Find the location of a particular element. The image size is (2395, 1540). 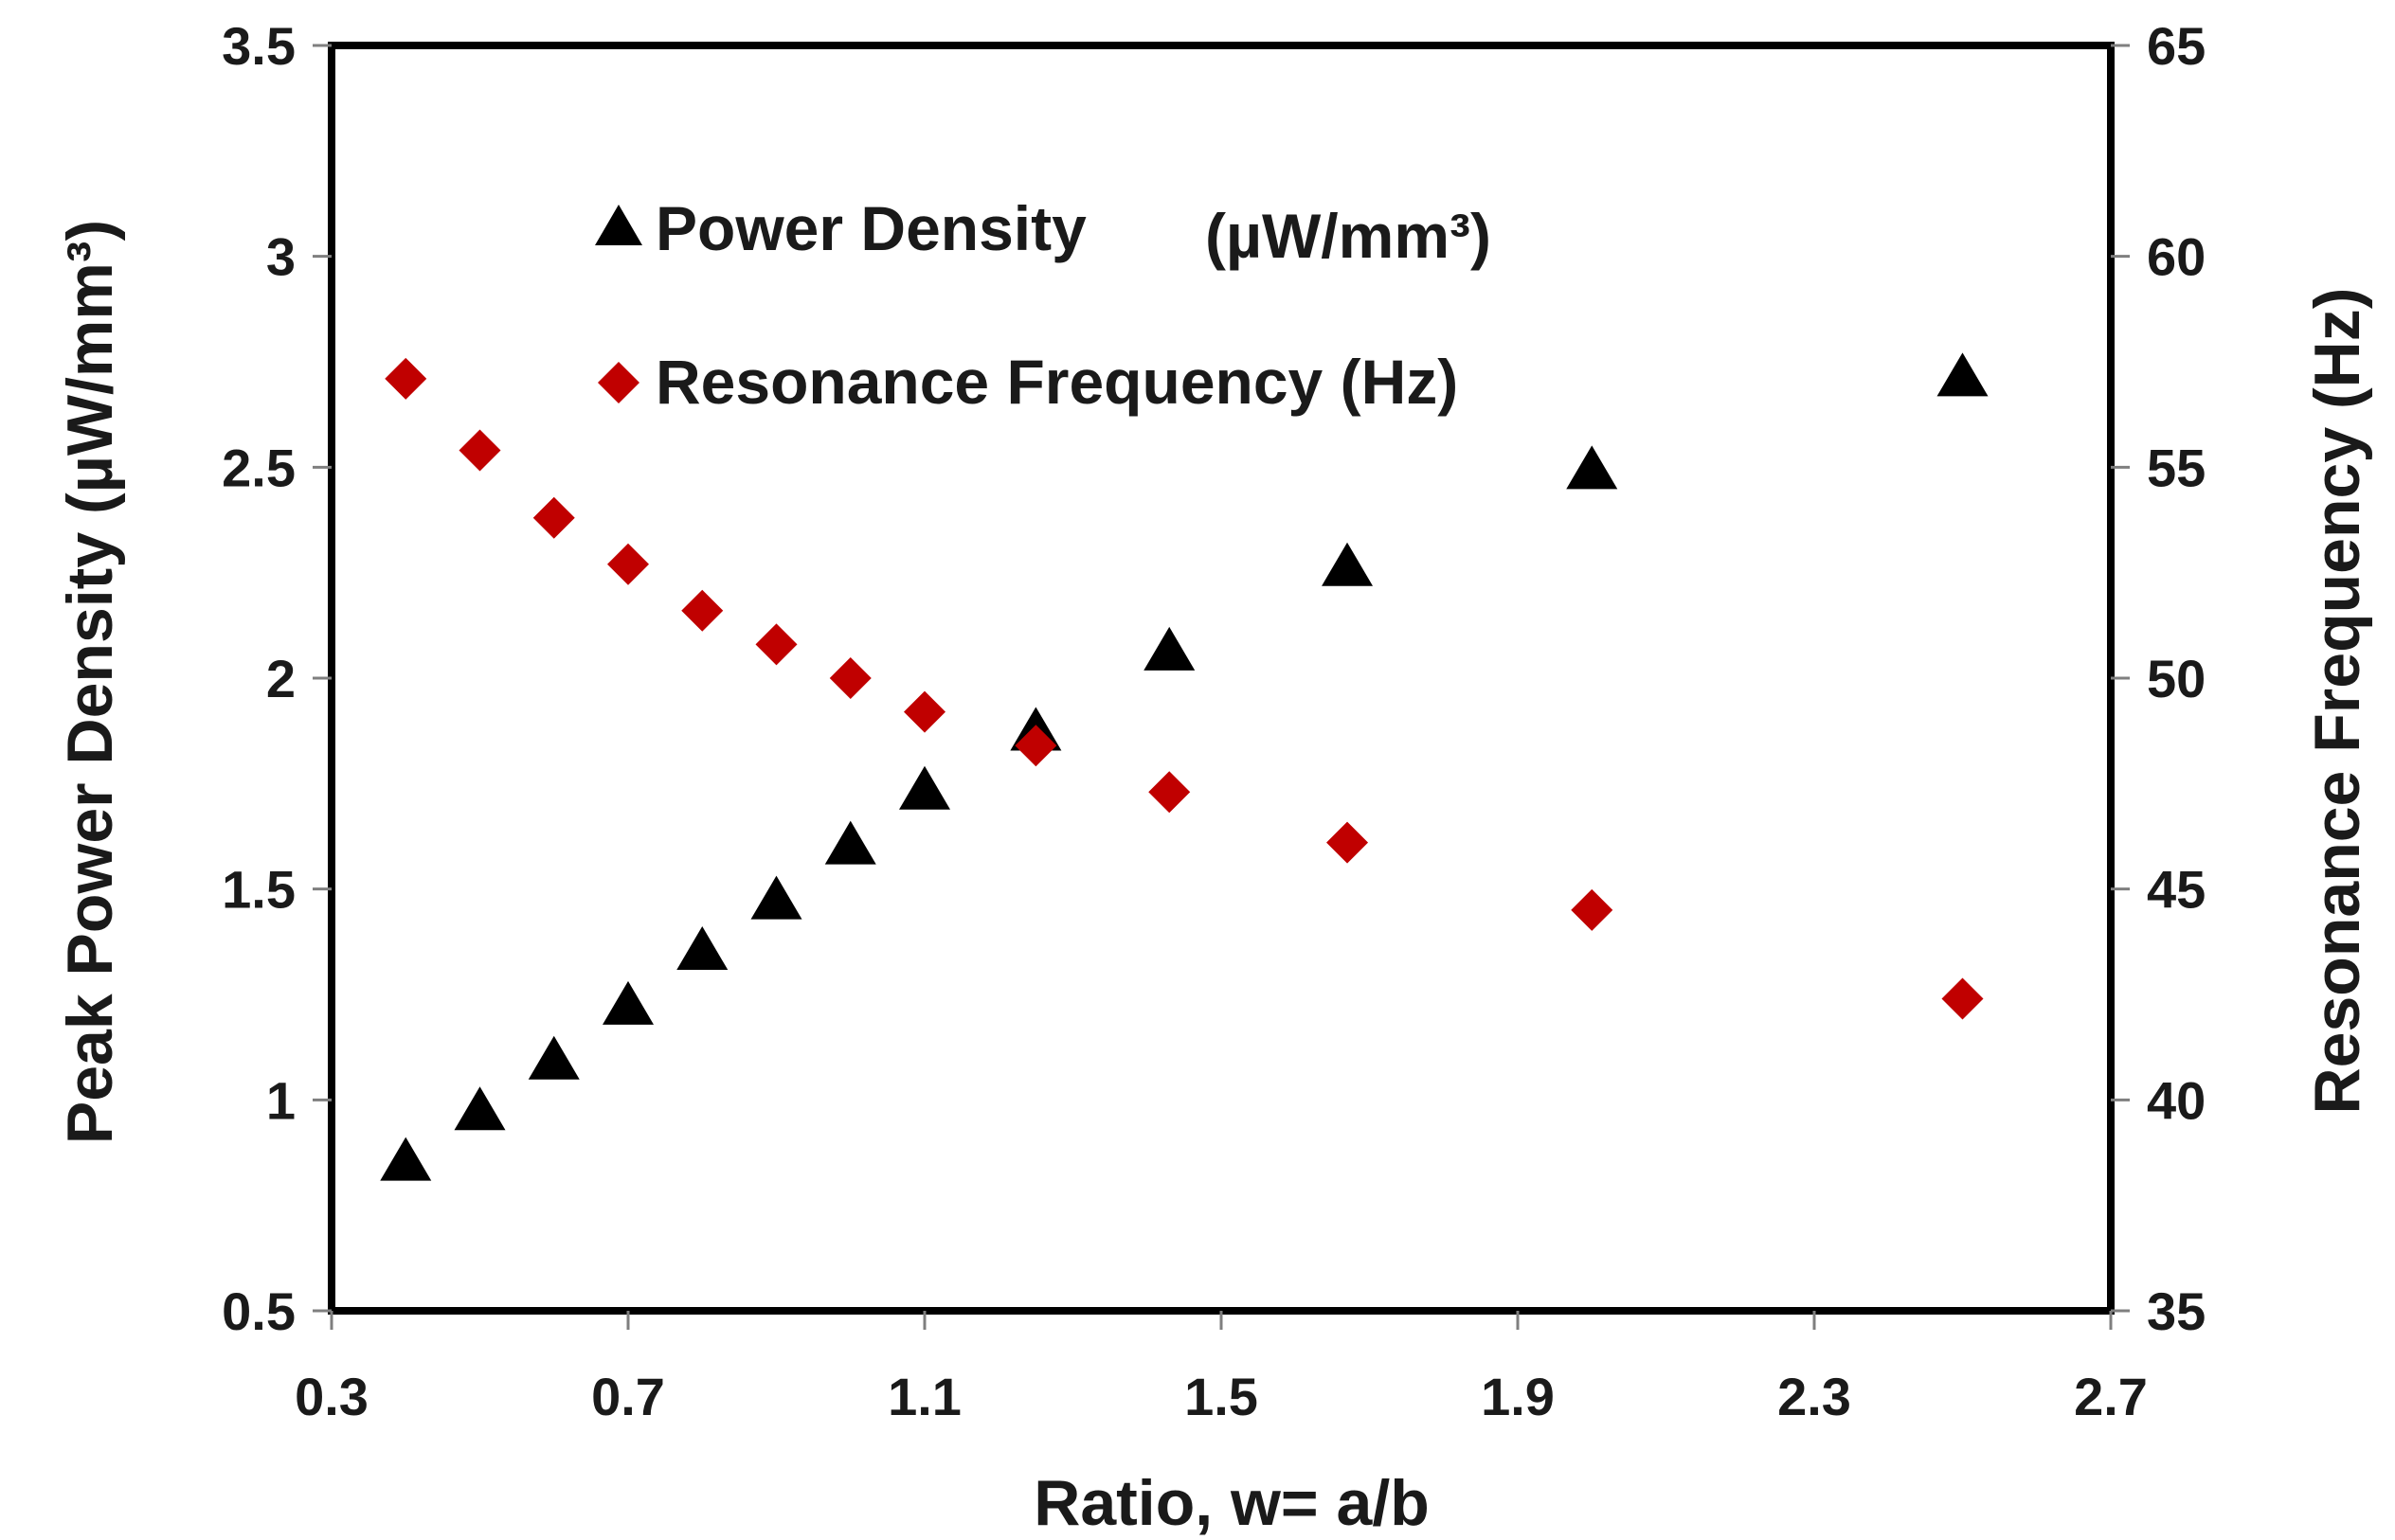

right-axis-tick-label: 35 is located at coordinates (2176, 1311).